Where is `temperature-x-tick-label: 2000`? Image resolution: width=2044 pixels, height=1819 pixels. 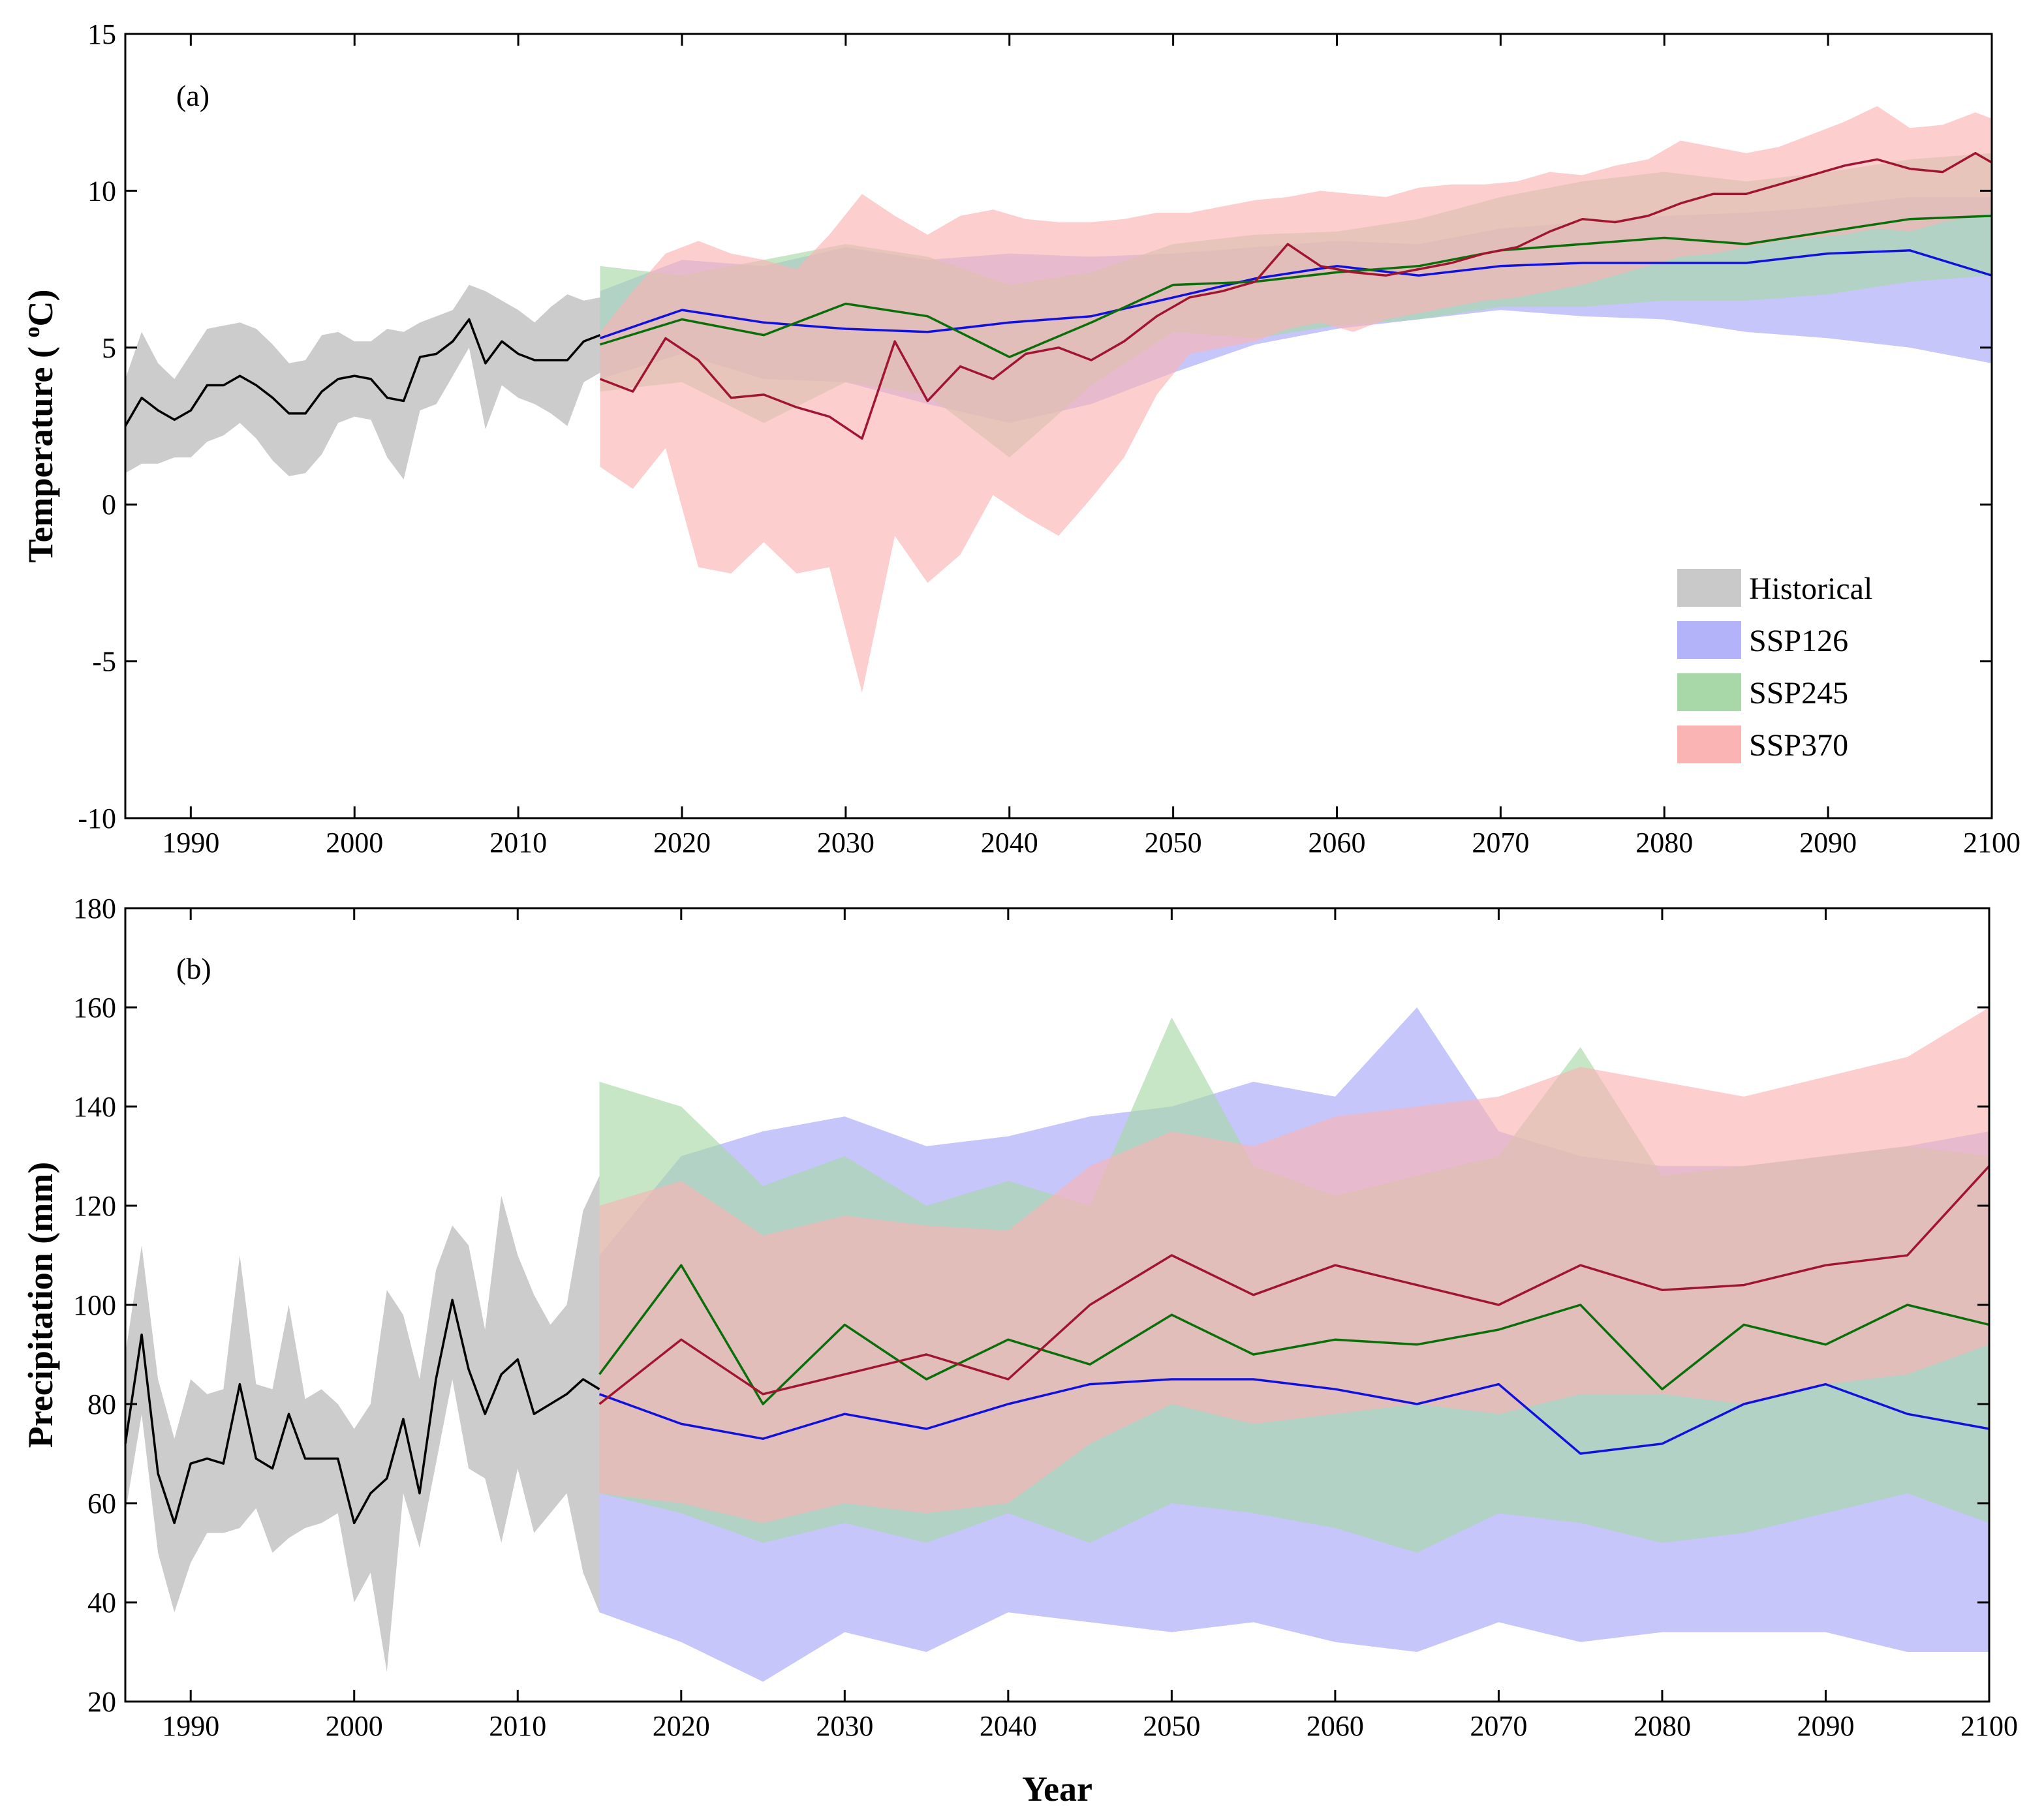
temperature-x-tick-label: 2000 is located at coordinates (354, 843).